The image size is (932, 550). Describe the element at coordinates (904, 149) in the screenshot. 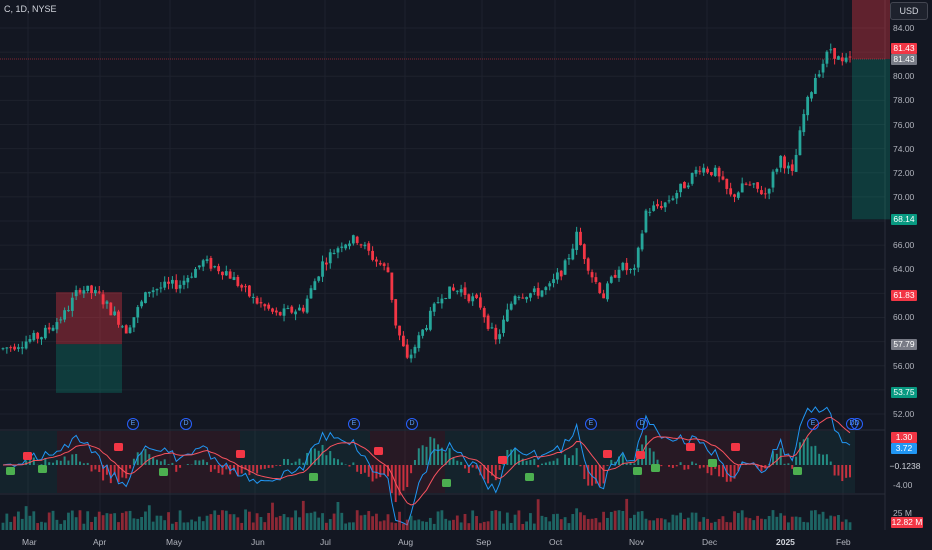

I see `price-tick: 74.00` at that location.